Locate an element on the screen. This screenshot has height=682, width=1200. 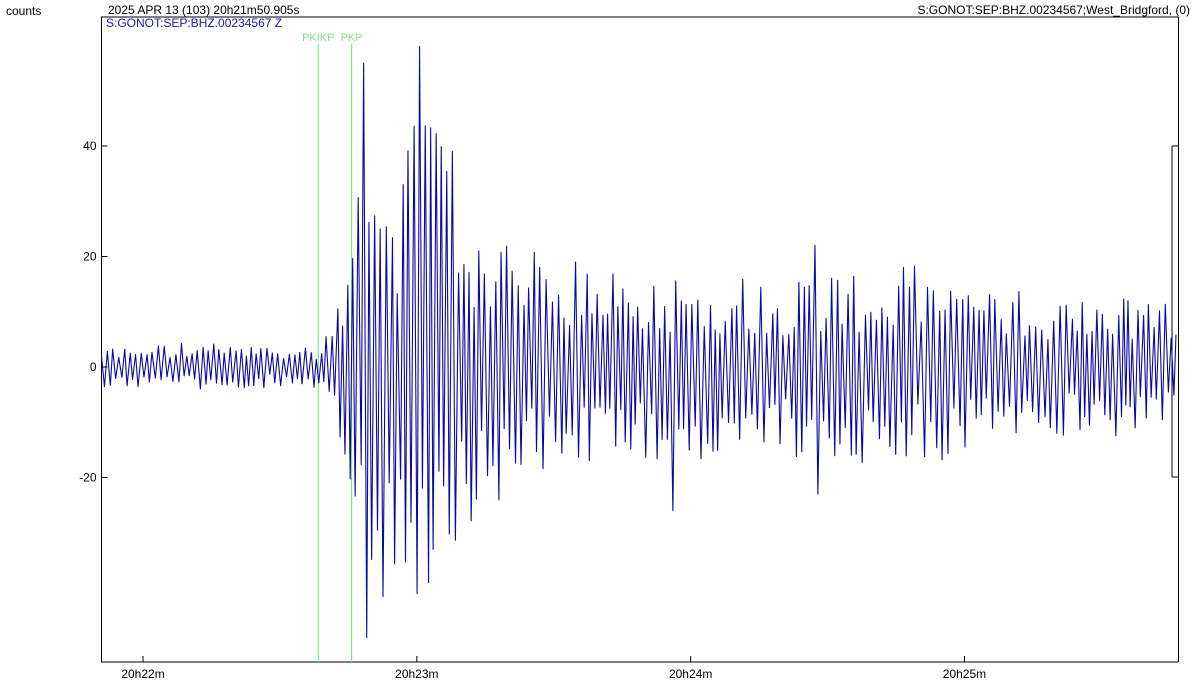
y-units-label: counts is located at coordinates (23, 11).